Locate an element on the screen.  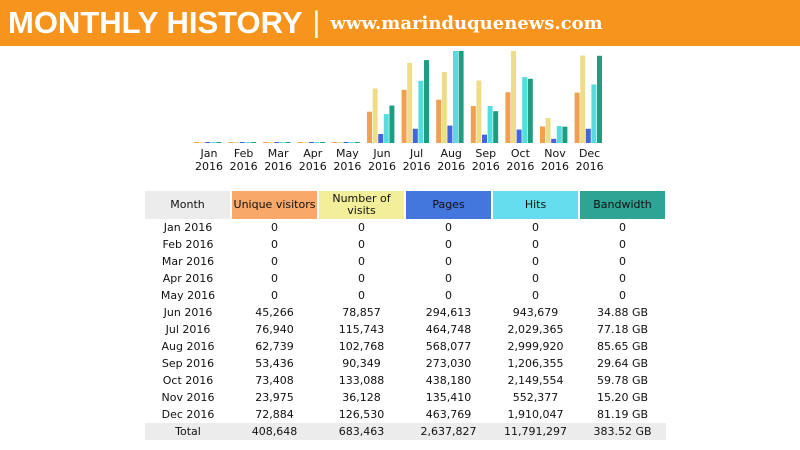
table-cell: Oct 2016 is located at coordinates (188, 380).